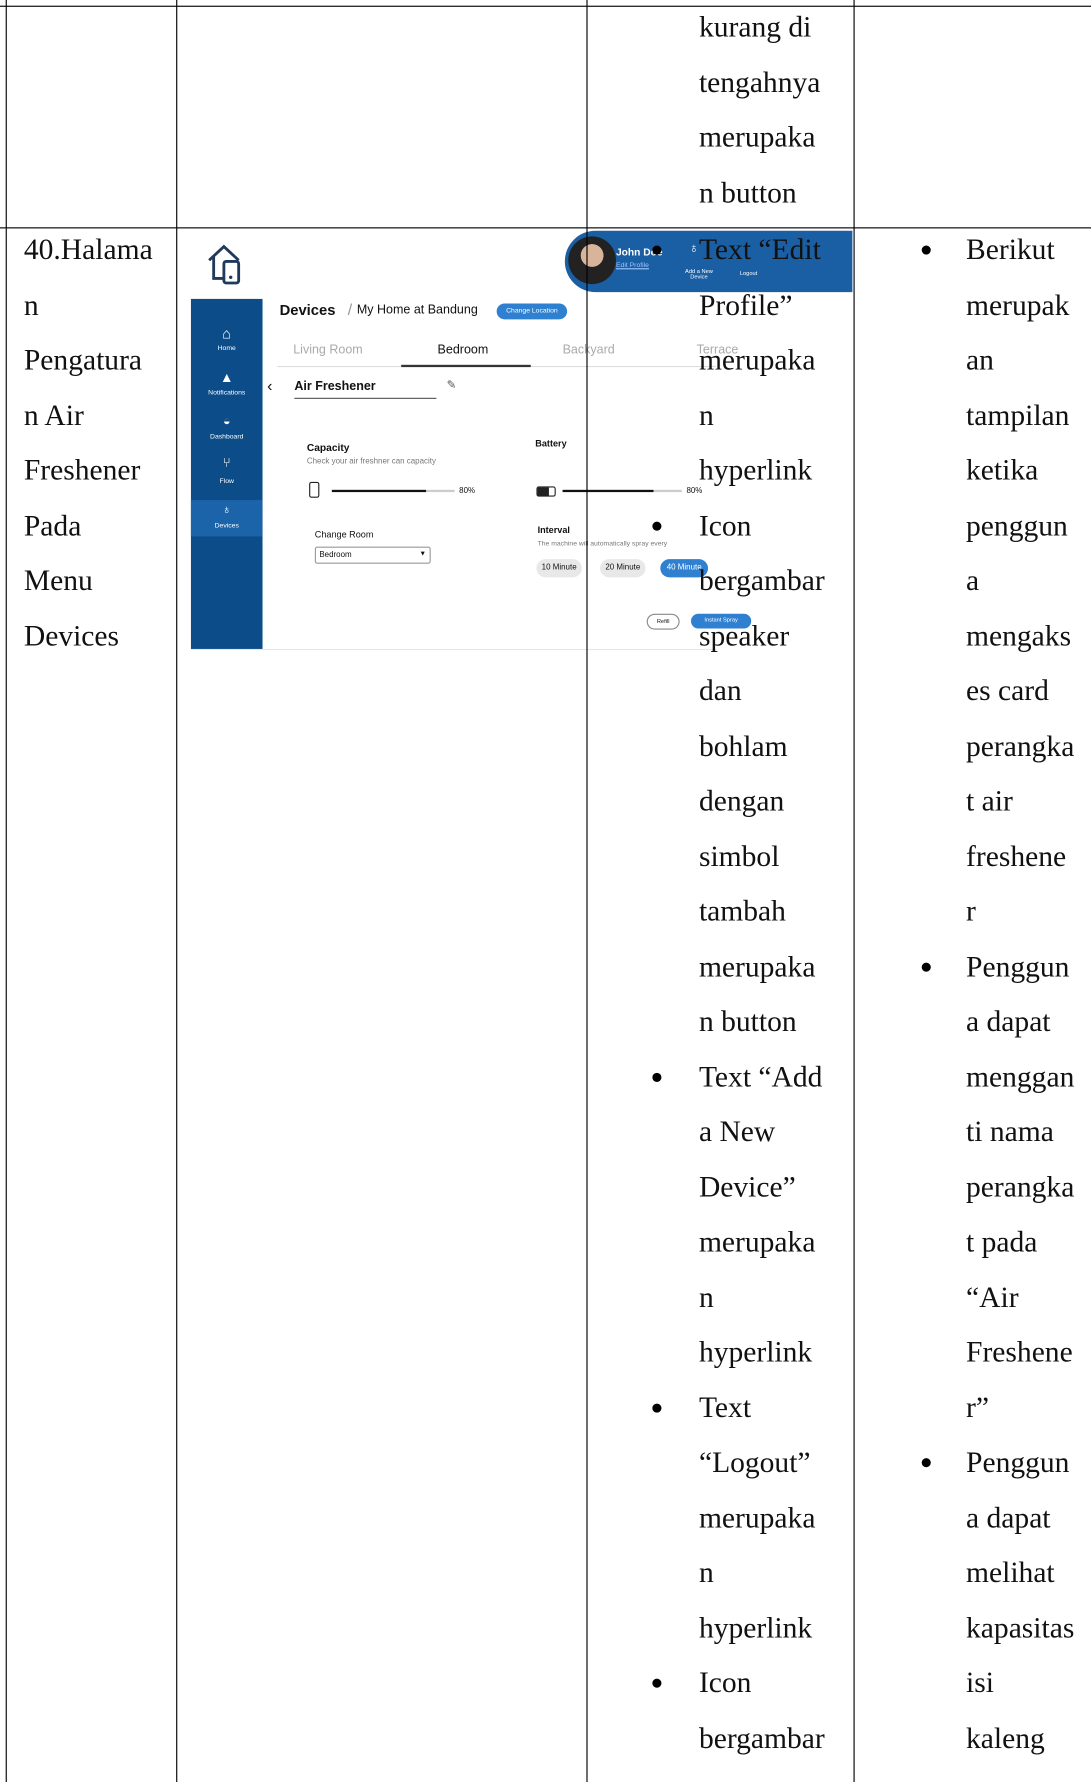 The width and height of the screenshot is (1091, 1782). I want to click on sidebar-item: Dashboard, so click(227, 437).